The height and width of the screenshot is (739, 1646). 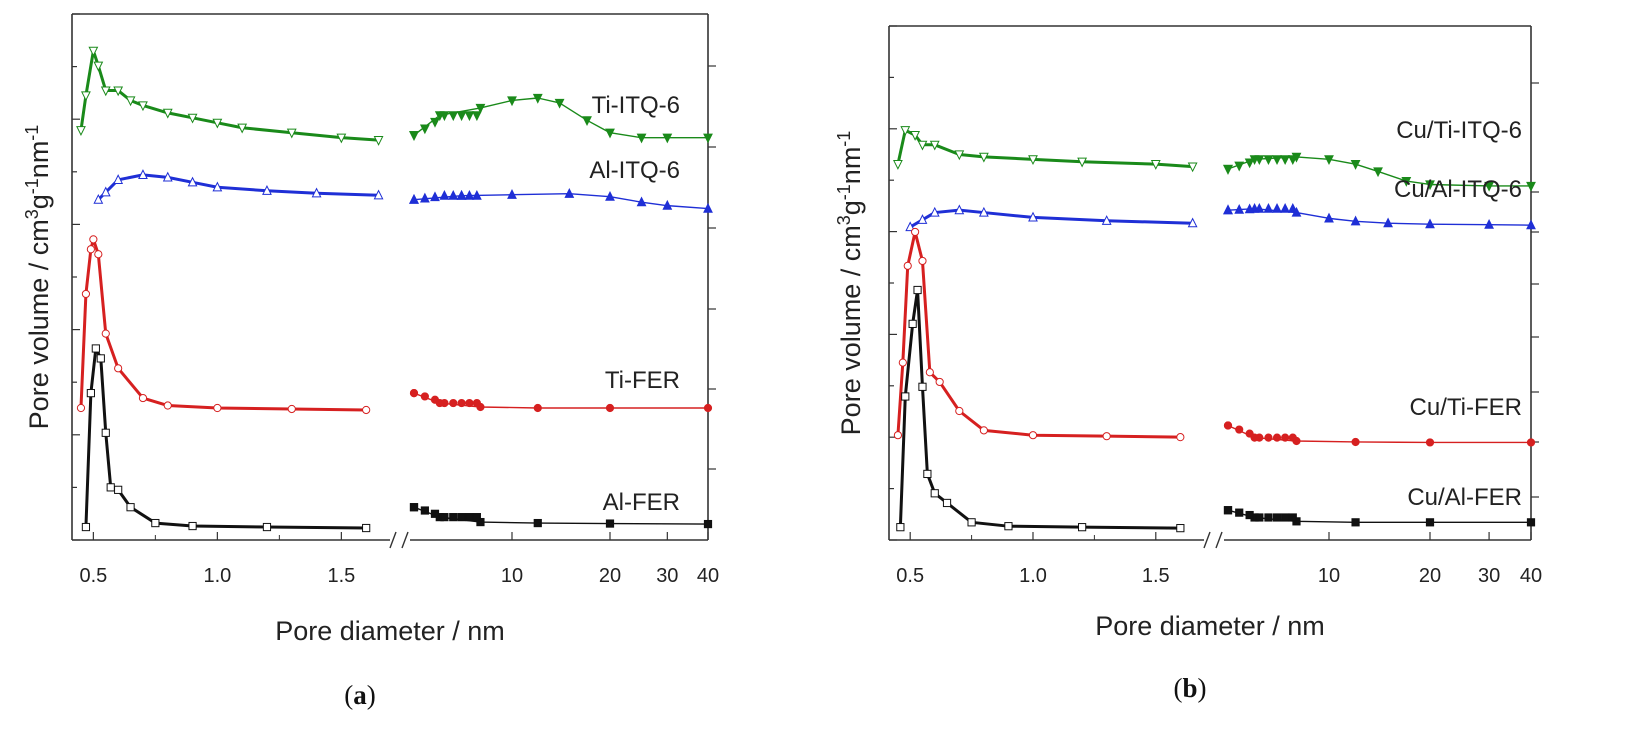 I want to click on x-tick-label: 0.5, so click(x=910, y=576).